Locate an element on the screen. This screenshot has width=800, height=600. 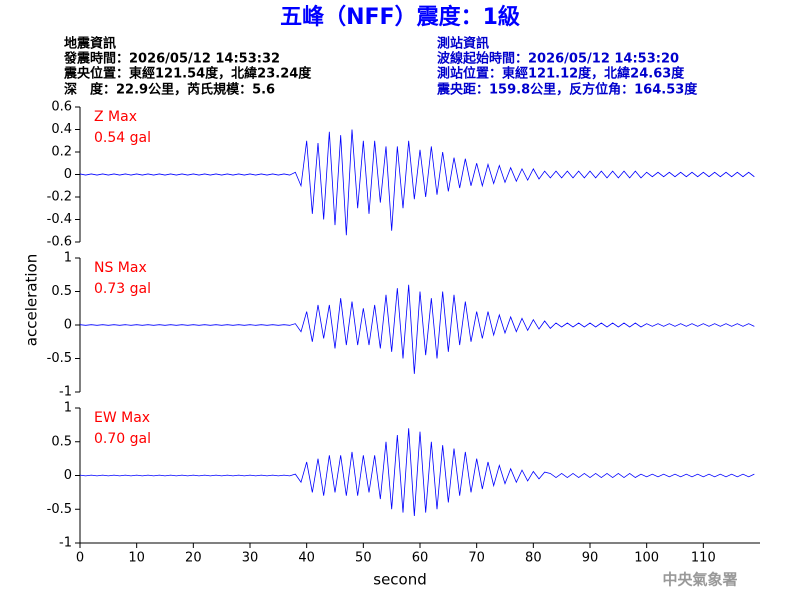
x-tick-label: 60 is located at coordinates (420, 558).